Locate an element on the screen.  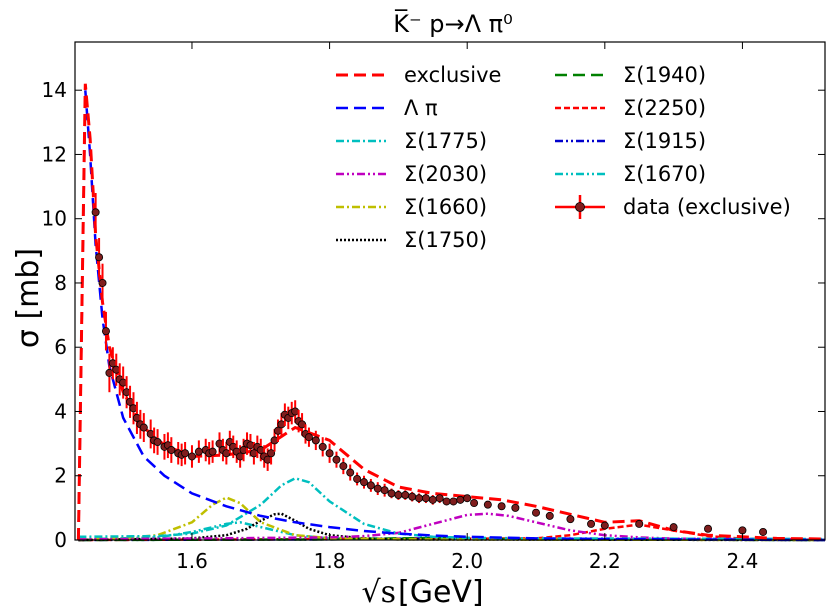
legend-label: data (exclusive) is located at coordinates (707, 207).